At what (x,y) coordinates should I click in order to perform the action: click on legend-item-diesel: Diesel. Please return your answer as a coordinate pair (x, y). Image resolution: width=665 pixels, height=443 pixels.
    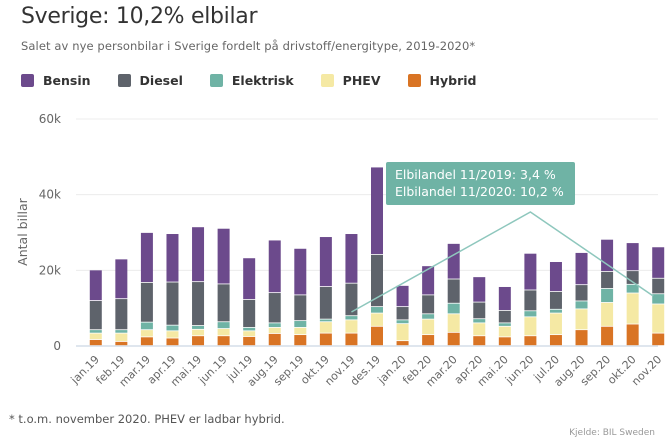
    Looking at the image, I should click on (150, 80).